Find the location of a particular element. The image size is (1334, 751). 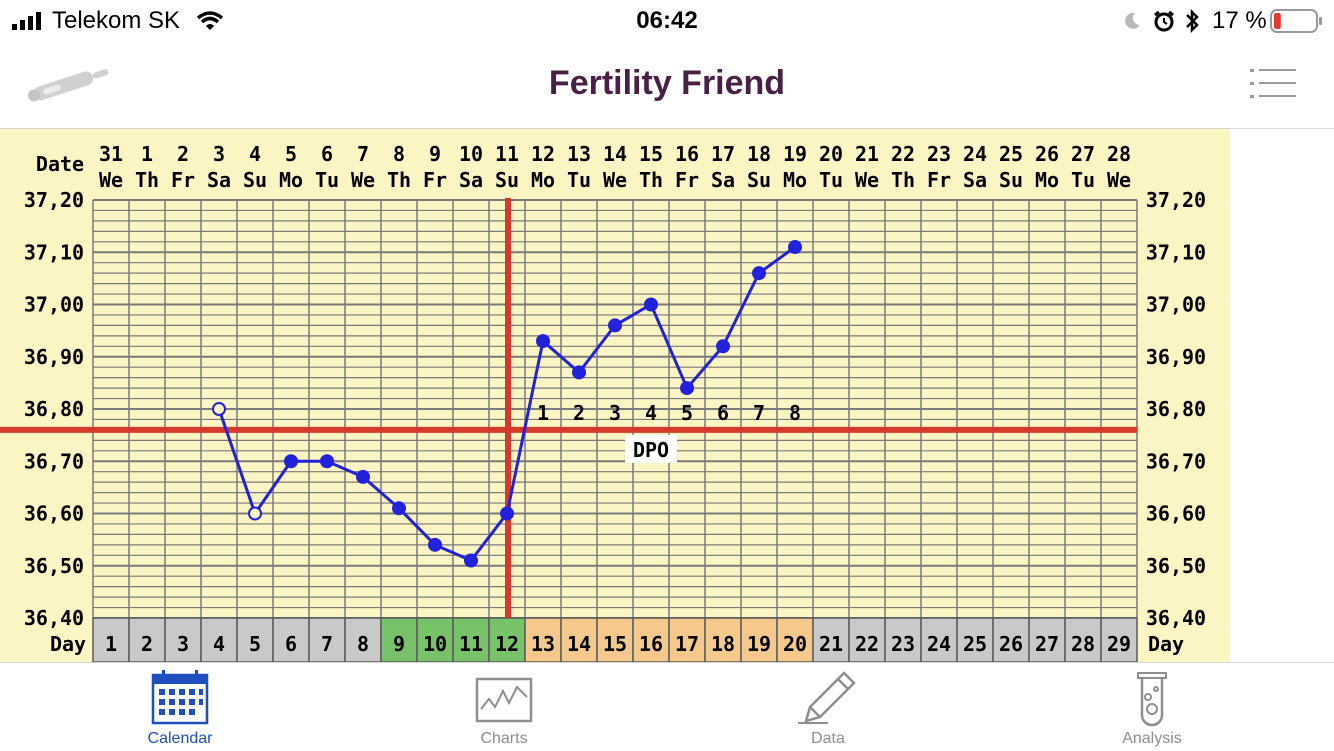

tab-analysis: Analysis is located at coordinates (1152, 707).